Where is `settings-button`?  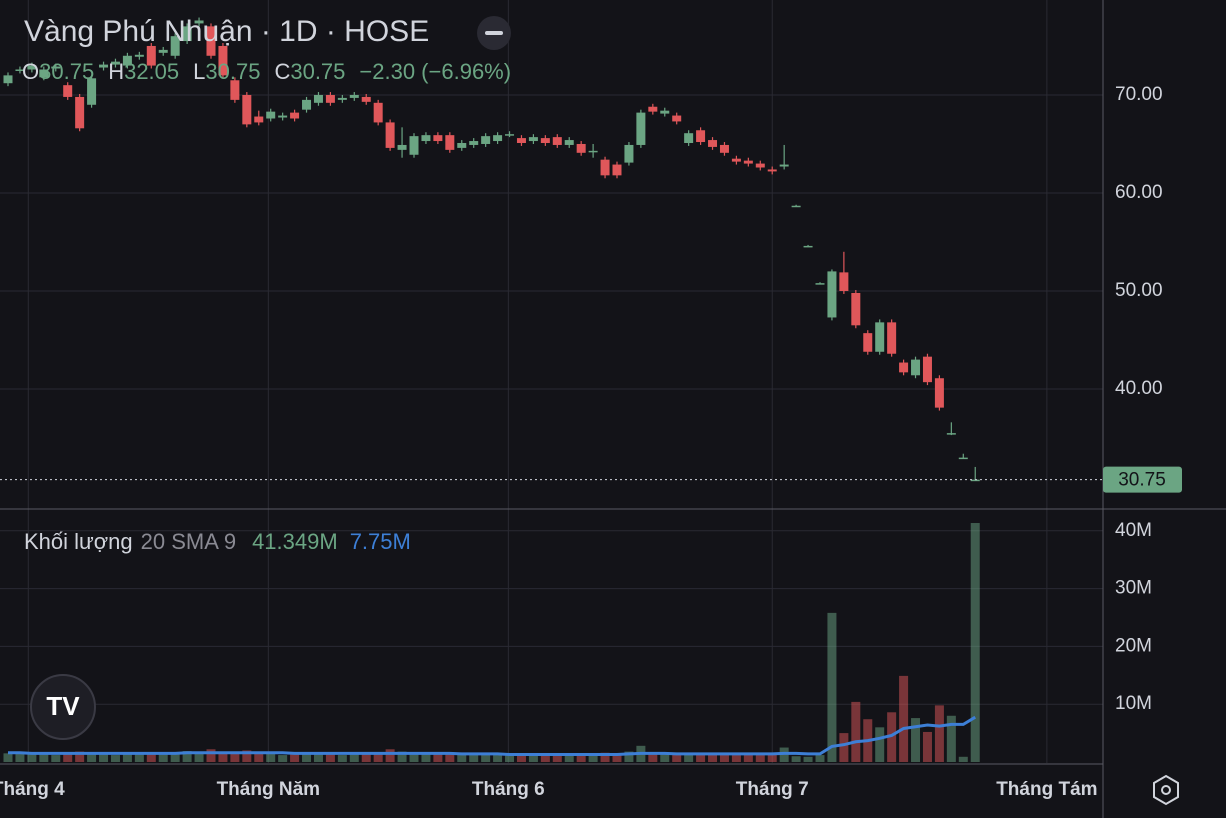 settings-button is located at coordinates (1166, 790).